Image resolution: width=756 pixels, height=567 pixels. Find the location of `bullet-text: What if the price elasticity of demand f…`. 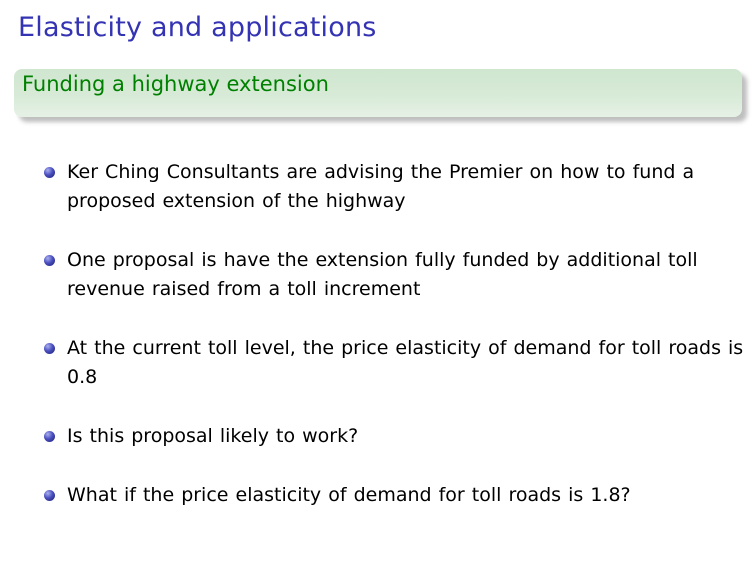

bullet-text: What if the price elasticity of demand f… is located at coordinates (349, 495).